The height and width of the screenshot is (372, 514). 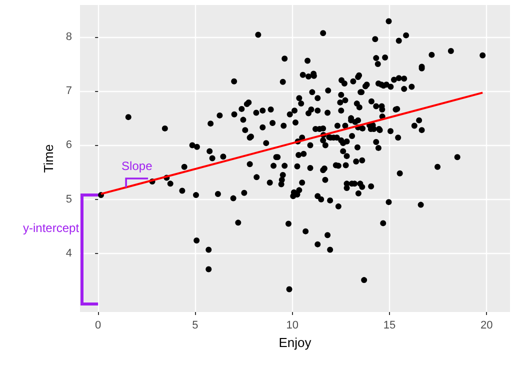 What do you see at coordinates (48, 158) in the screenshot?
I see `y-axis-title: Time` at bounding box center [48, 158].